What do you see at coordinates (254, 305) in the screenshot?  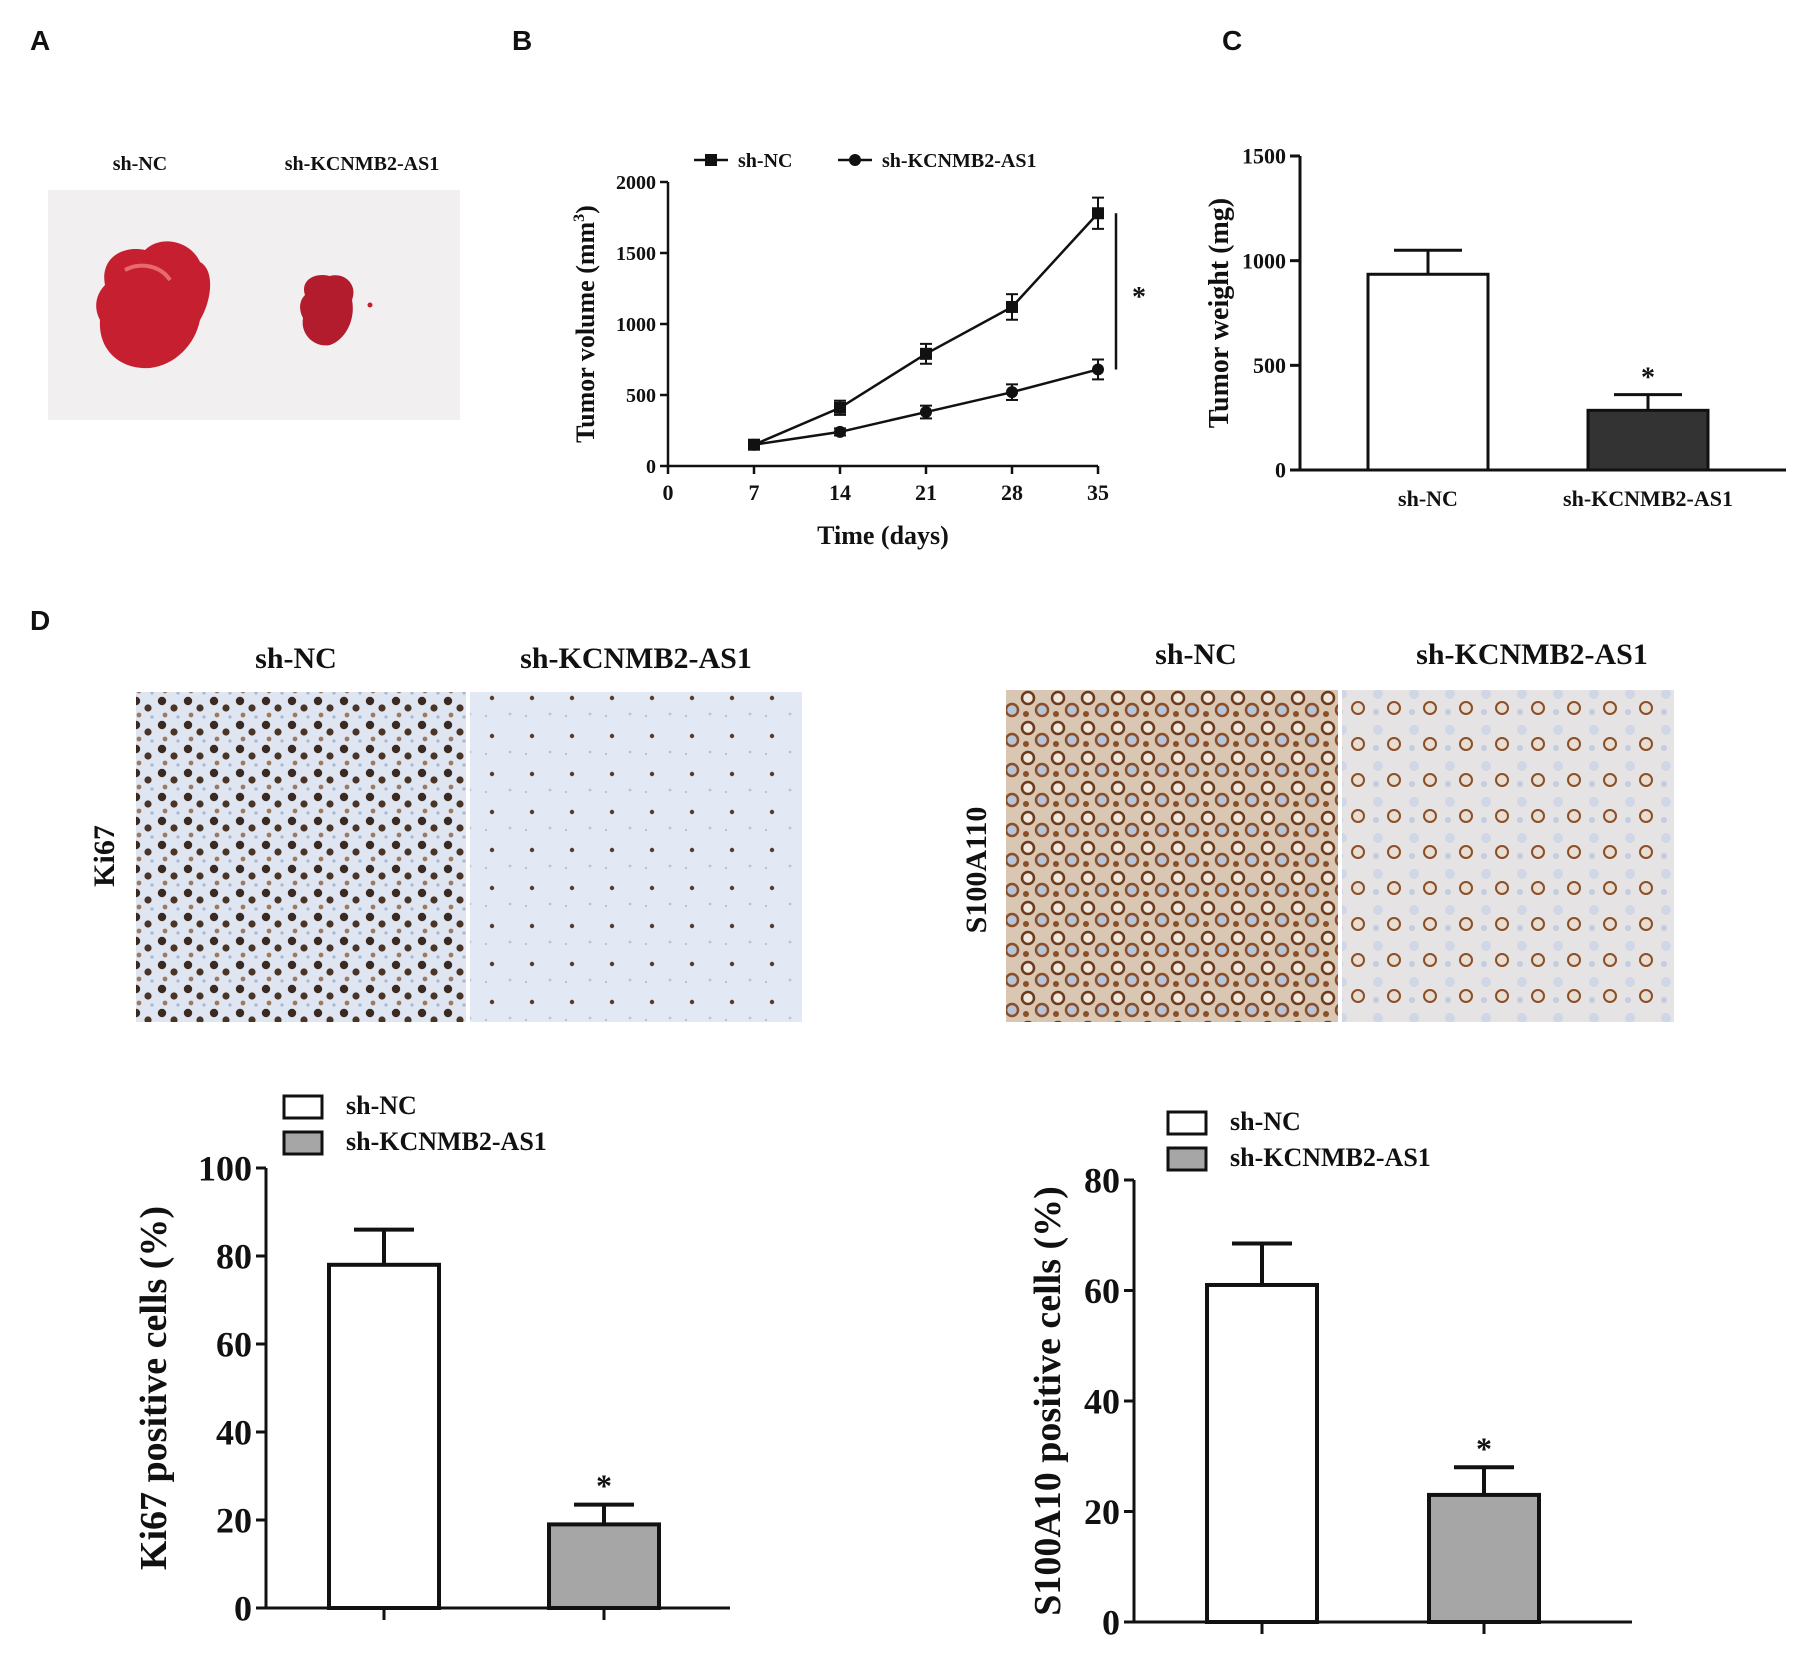 I see `tumor-photo` at bounding box center [254, 305].